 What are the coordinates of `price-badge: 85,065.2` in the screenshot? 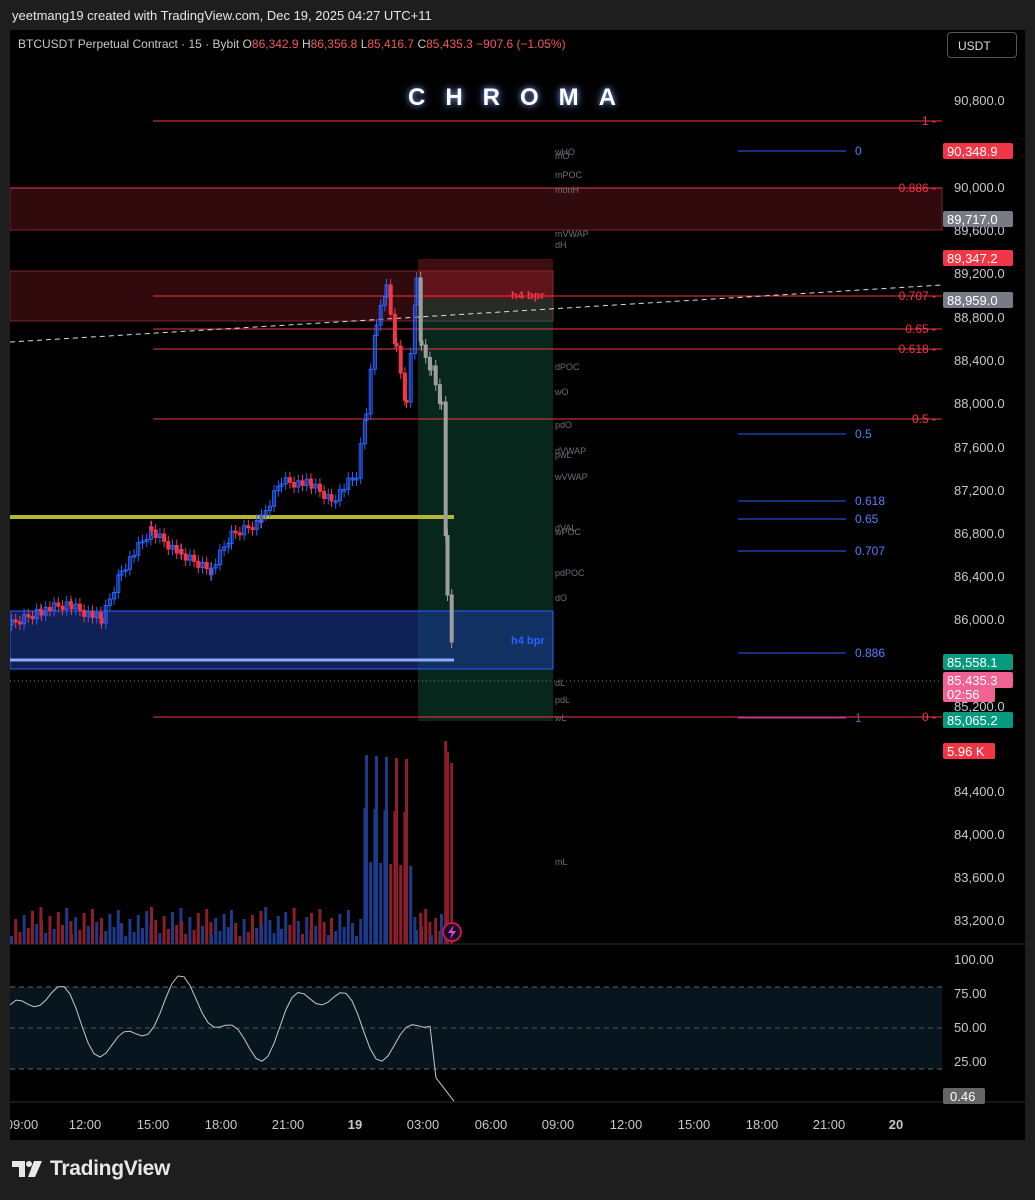 It's located at (978, 720).